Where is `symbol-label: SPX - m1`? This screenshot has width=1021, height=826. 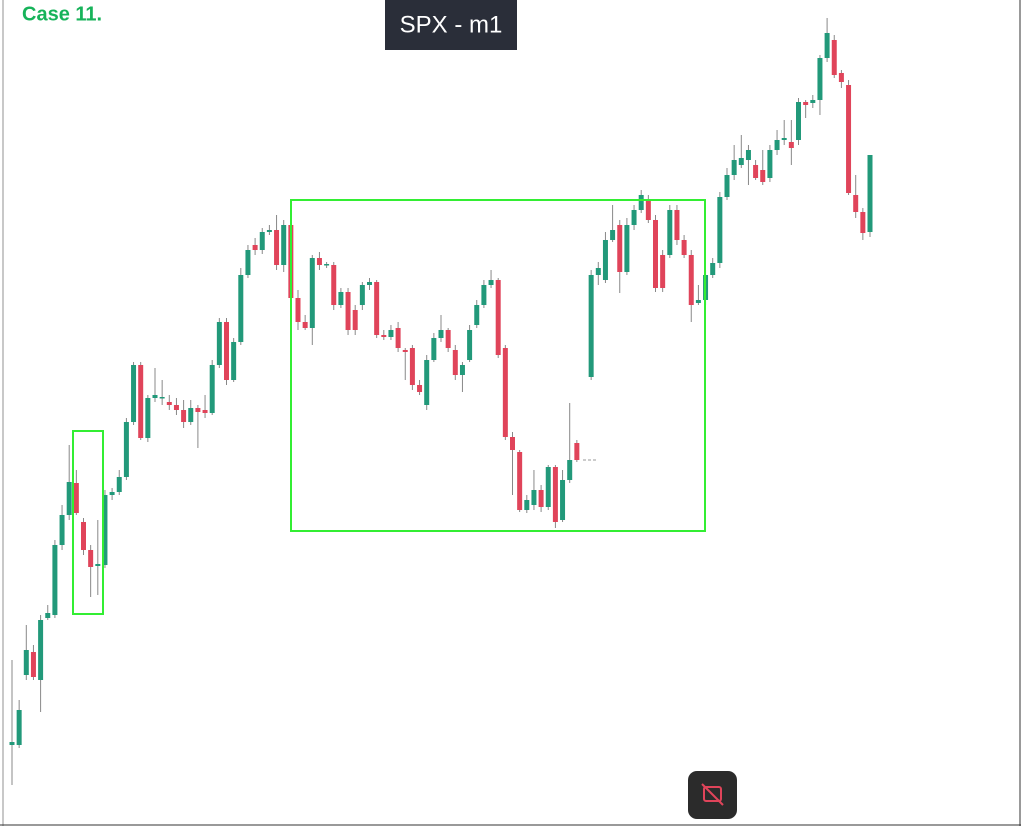
symbol-label: SPX - m1 is located at coordinates (451, 24).